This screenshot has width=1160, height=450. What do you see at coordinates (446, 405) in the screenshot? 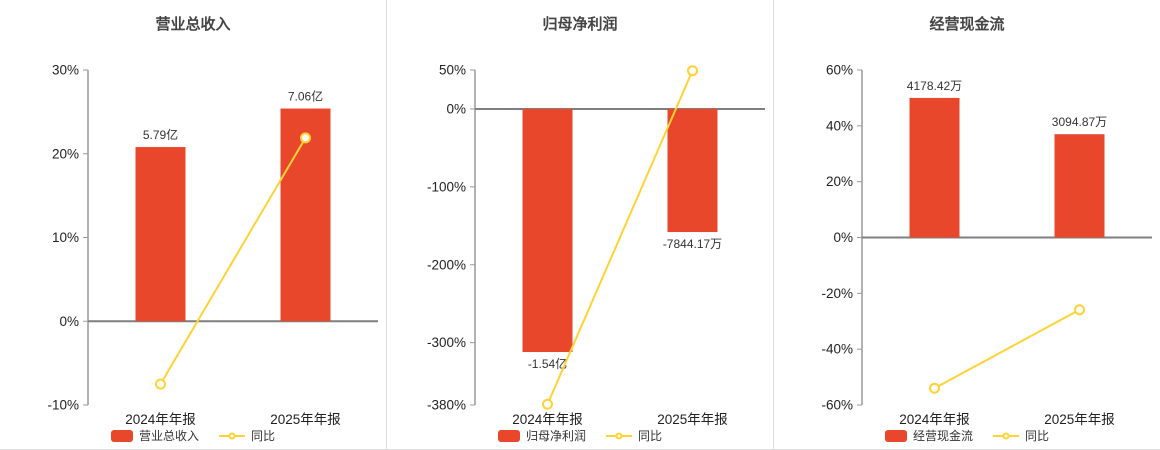
I see `y-tick-label: -380%` at bounding box center [446, 405].